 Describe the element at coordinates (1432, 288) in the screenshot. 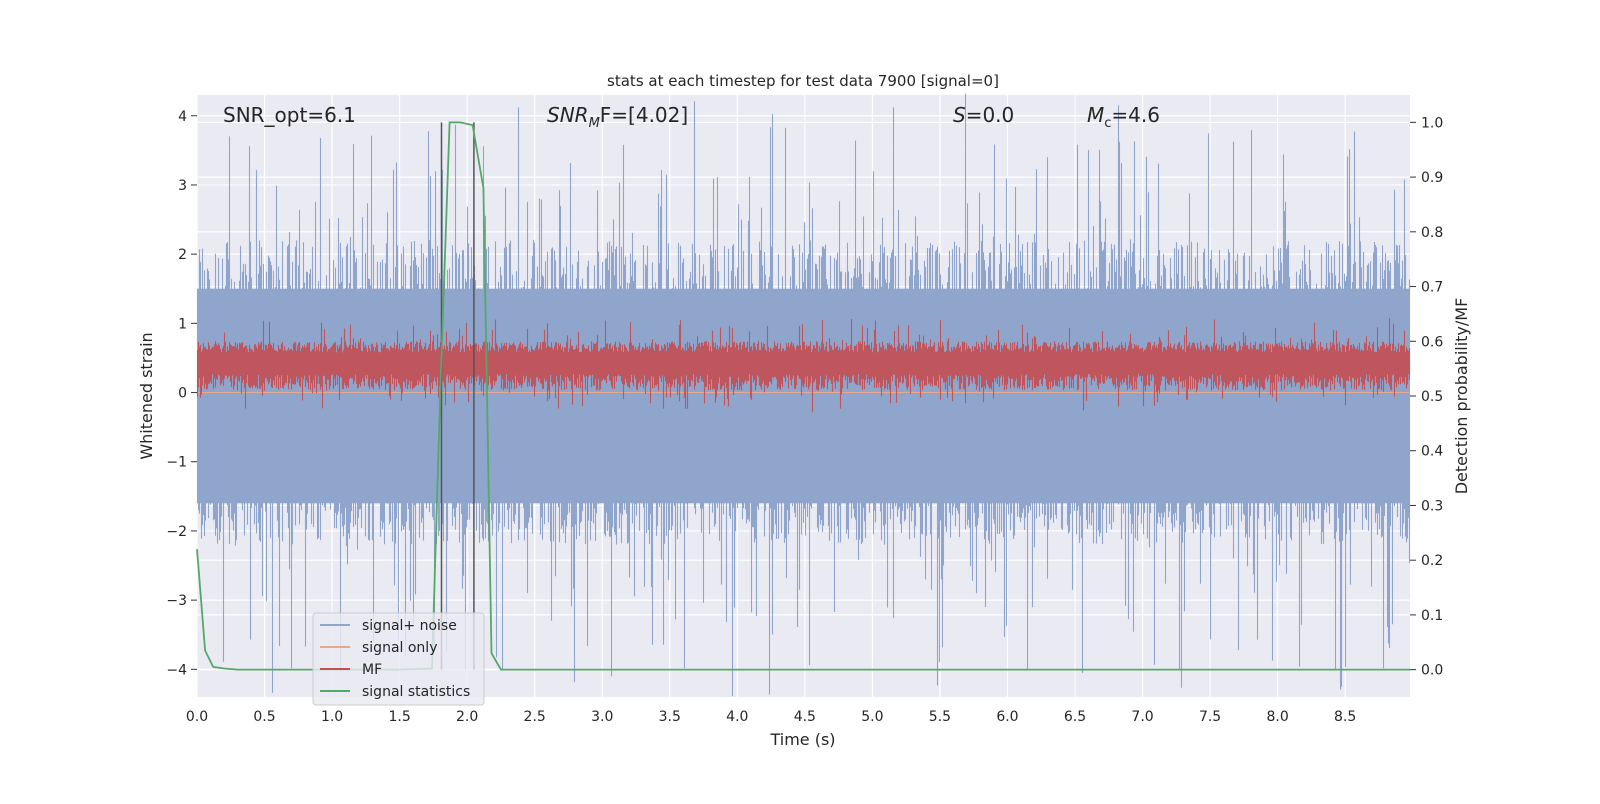

I see `y-right-tick-label: 0.7` at that location.